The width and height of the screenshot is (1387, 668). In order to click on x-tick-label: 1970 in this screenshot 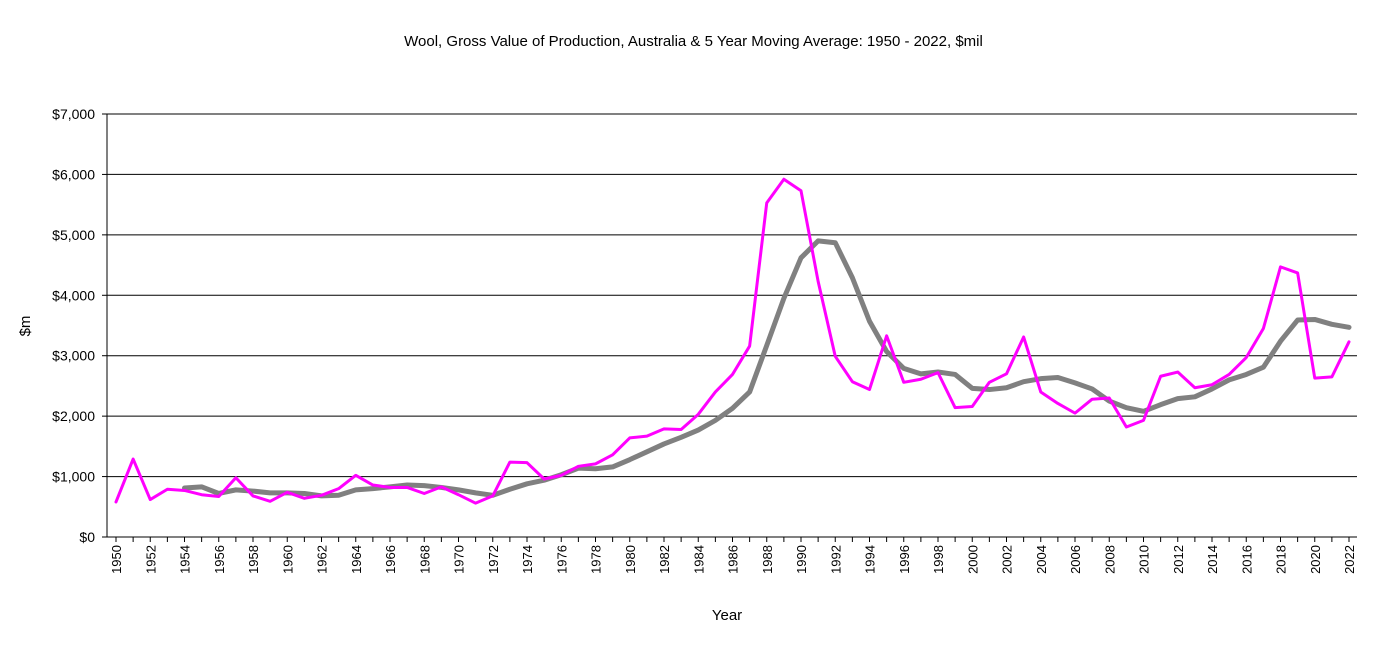, I will do `click(459, 559)`.